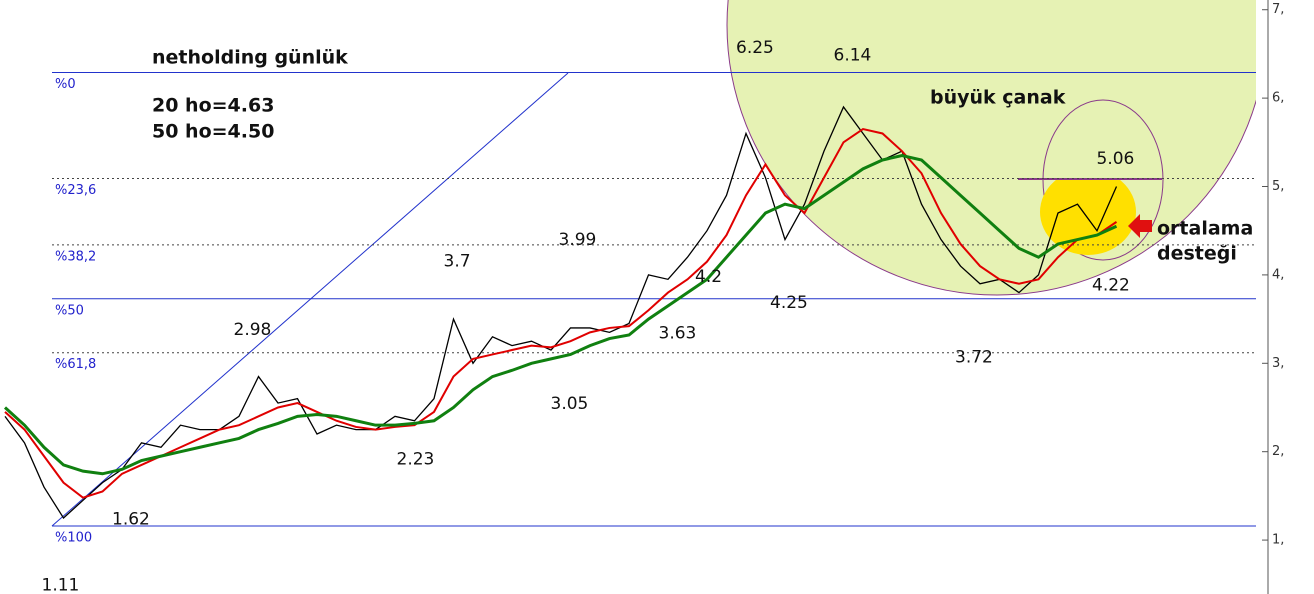 This screenshot has width=1314, height=594. I want to click on price-label: 3.7, so click(457, 261).